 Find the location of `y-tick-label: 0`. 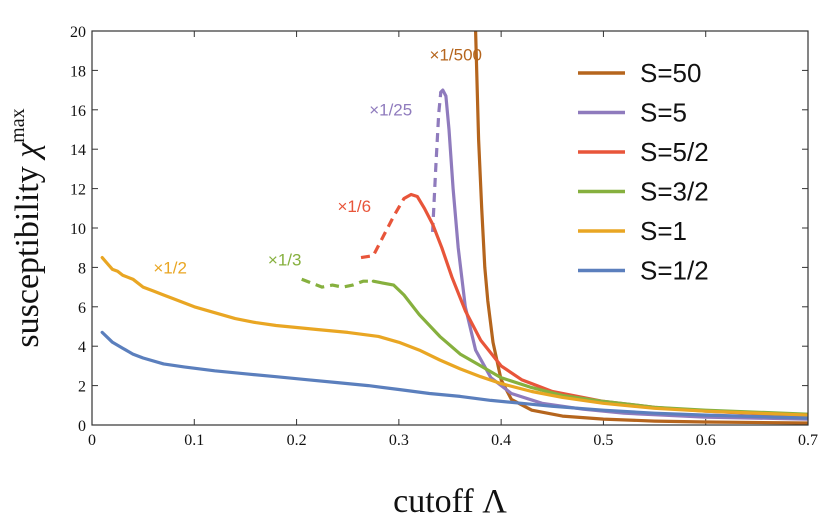

y-tick-label: 0 is located at coordinates (82, 426).